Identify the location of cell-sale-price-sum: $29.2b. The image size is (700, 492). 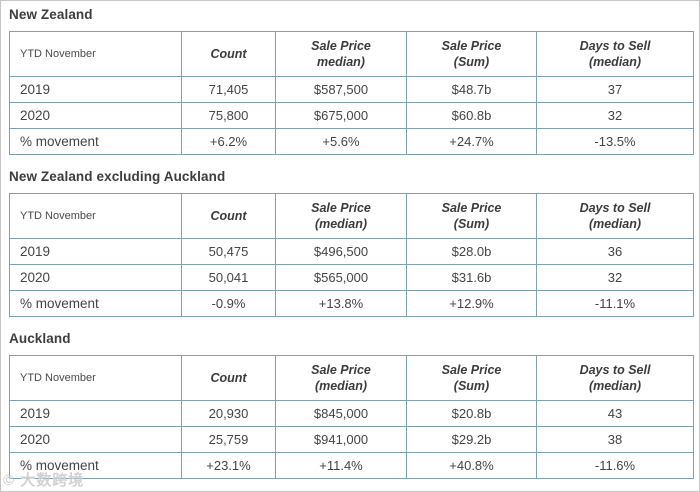
(471, 439).